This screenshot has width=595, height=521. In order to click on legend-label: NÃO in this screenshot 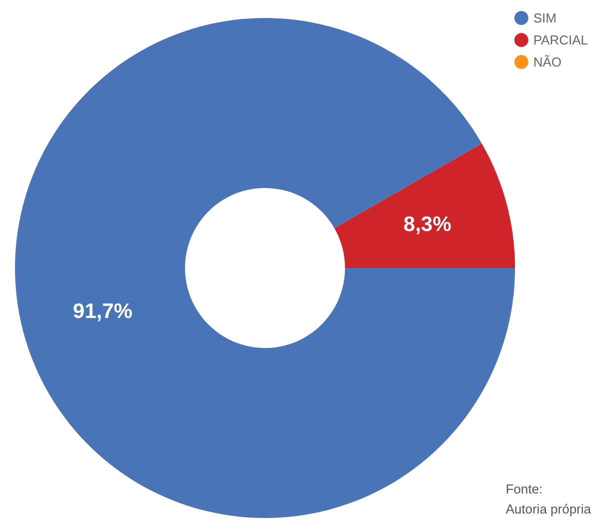, I will do `click(547, 62)`.